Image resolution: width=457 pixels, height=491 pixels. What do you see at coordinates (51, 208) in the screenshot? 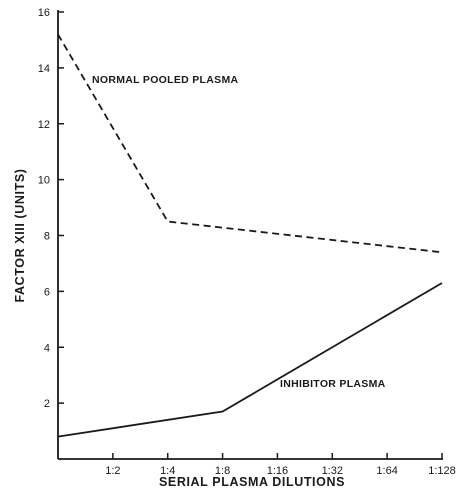
I see `y-ticks: 2 4 6 8 10 12 14 16` at bounding box center [51, 208].